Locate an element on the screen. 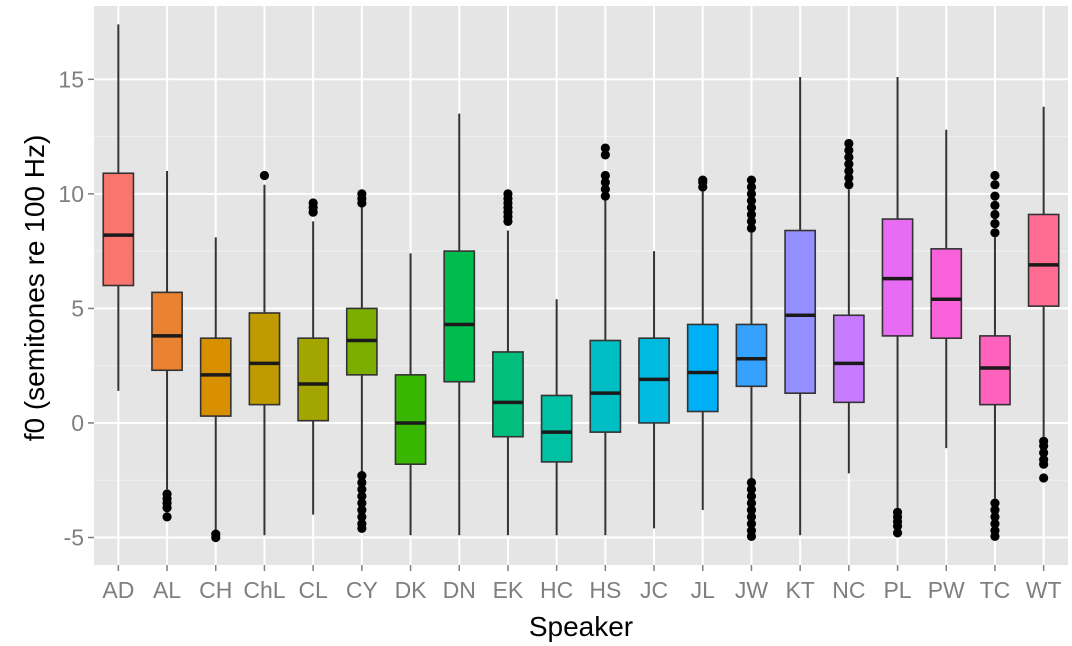 The height and width of the screenshot is (646, 1072). box-ChL is located at coordinates (264, 353).